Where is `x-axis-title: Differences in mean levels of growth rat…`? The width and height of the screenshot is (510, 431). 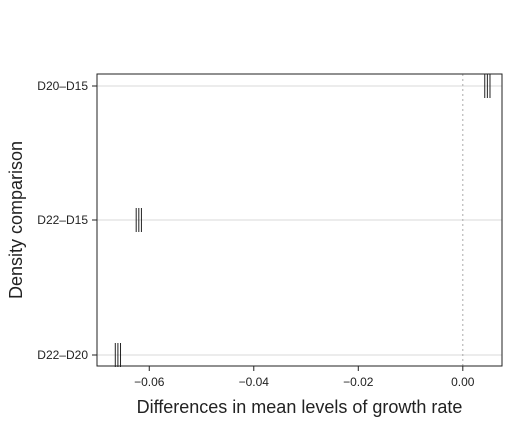
x-axis-title: Differences in mean levels of growth rat… is located at coordinates (300, 407).